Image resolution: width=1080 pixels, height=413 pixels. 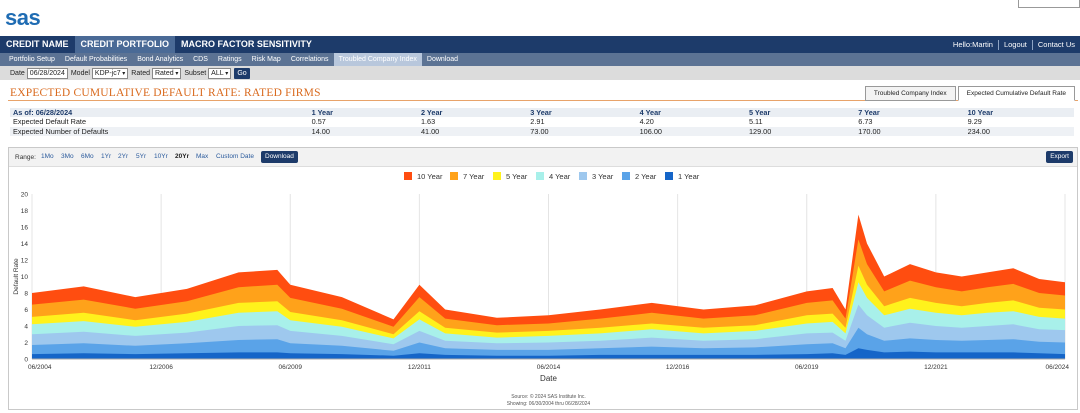 I want to click on export-button: Export, so click(x=1059, y=157).